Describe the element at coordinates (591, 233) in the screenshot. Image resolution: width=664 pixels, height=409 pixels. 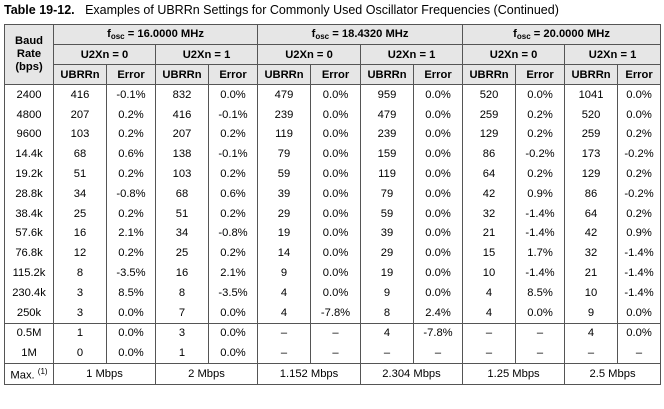
I see `ubrr-value-cell: 42` at that location.